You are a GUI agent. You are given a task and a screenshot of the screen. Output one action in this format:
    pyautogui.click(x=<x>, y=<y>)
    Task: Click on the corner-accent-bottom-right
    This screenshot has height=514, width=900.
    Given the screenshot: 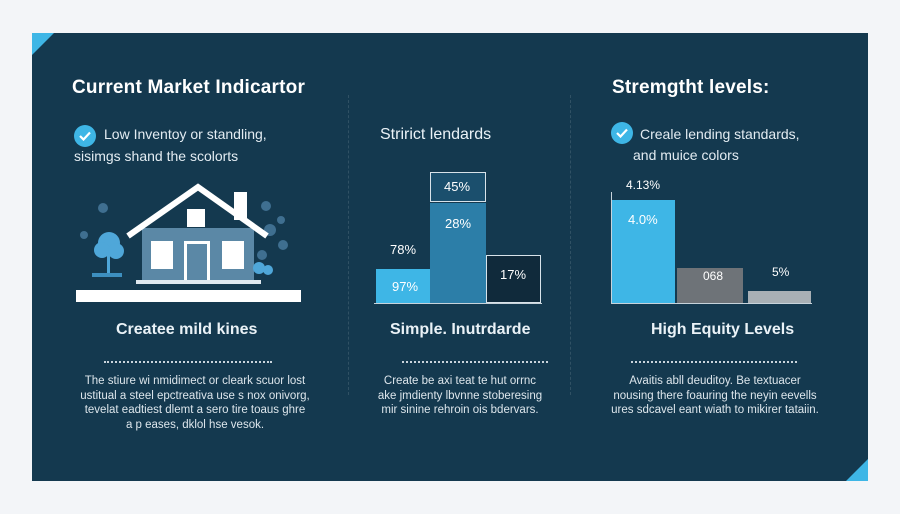 What is the action you would take?
    pyautogui.click(x=857, y=470)
    